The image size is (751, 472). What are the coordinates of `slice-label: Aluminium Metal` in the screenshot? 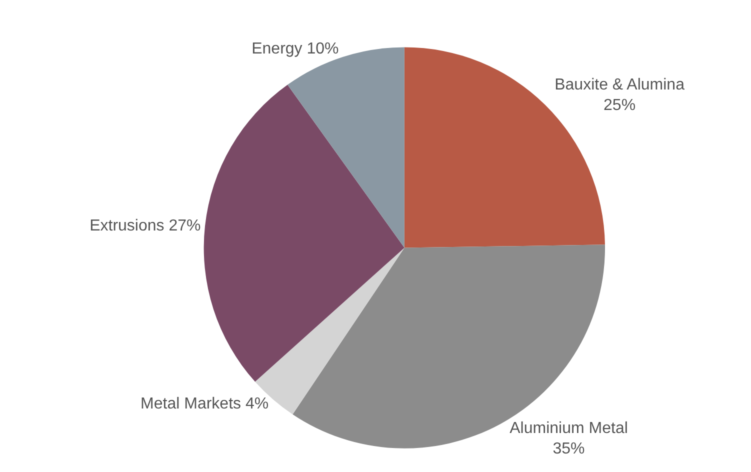 It's located at (569, 428).